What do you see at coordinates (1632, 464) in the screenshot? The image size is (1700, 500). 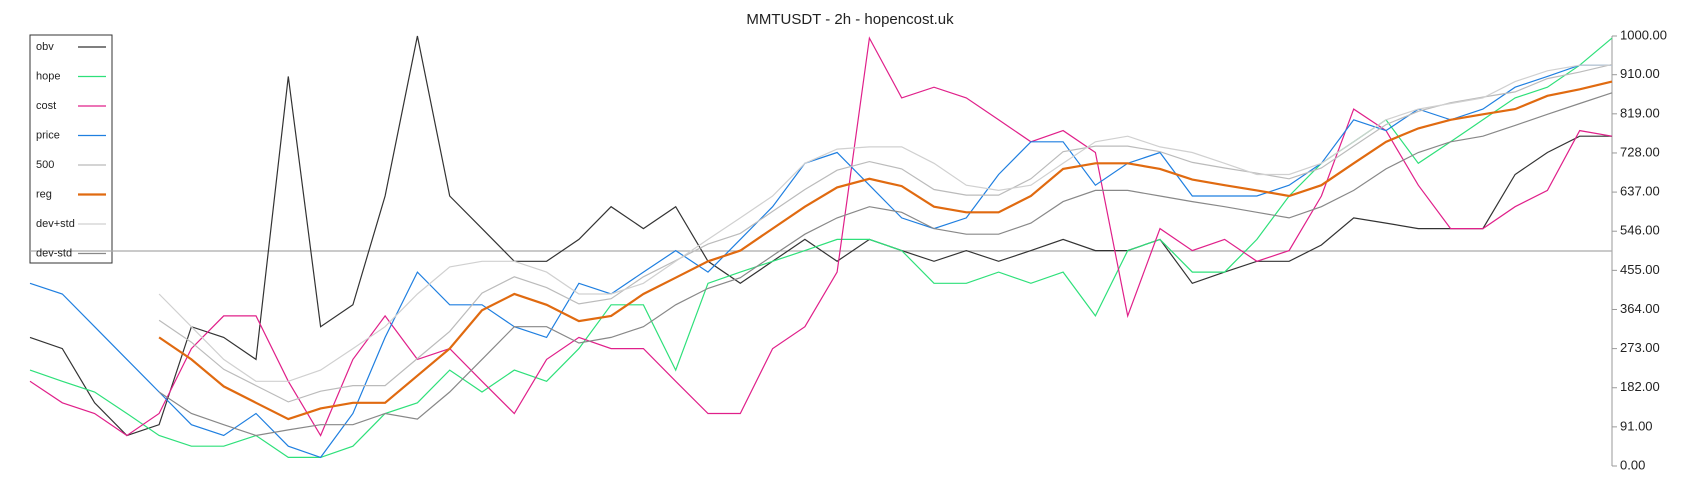 I see `y-tick-label: 0.00` at bounding box center [1632, 464].